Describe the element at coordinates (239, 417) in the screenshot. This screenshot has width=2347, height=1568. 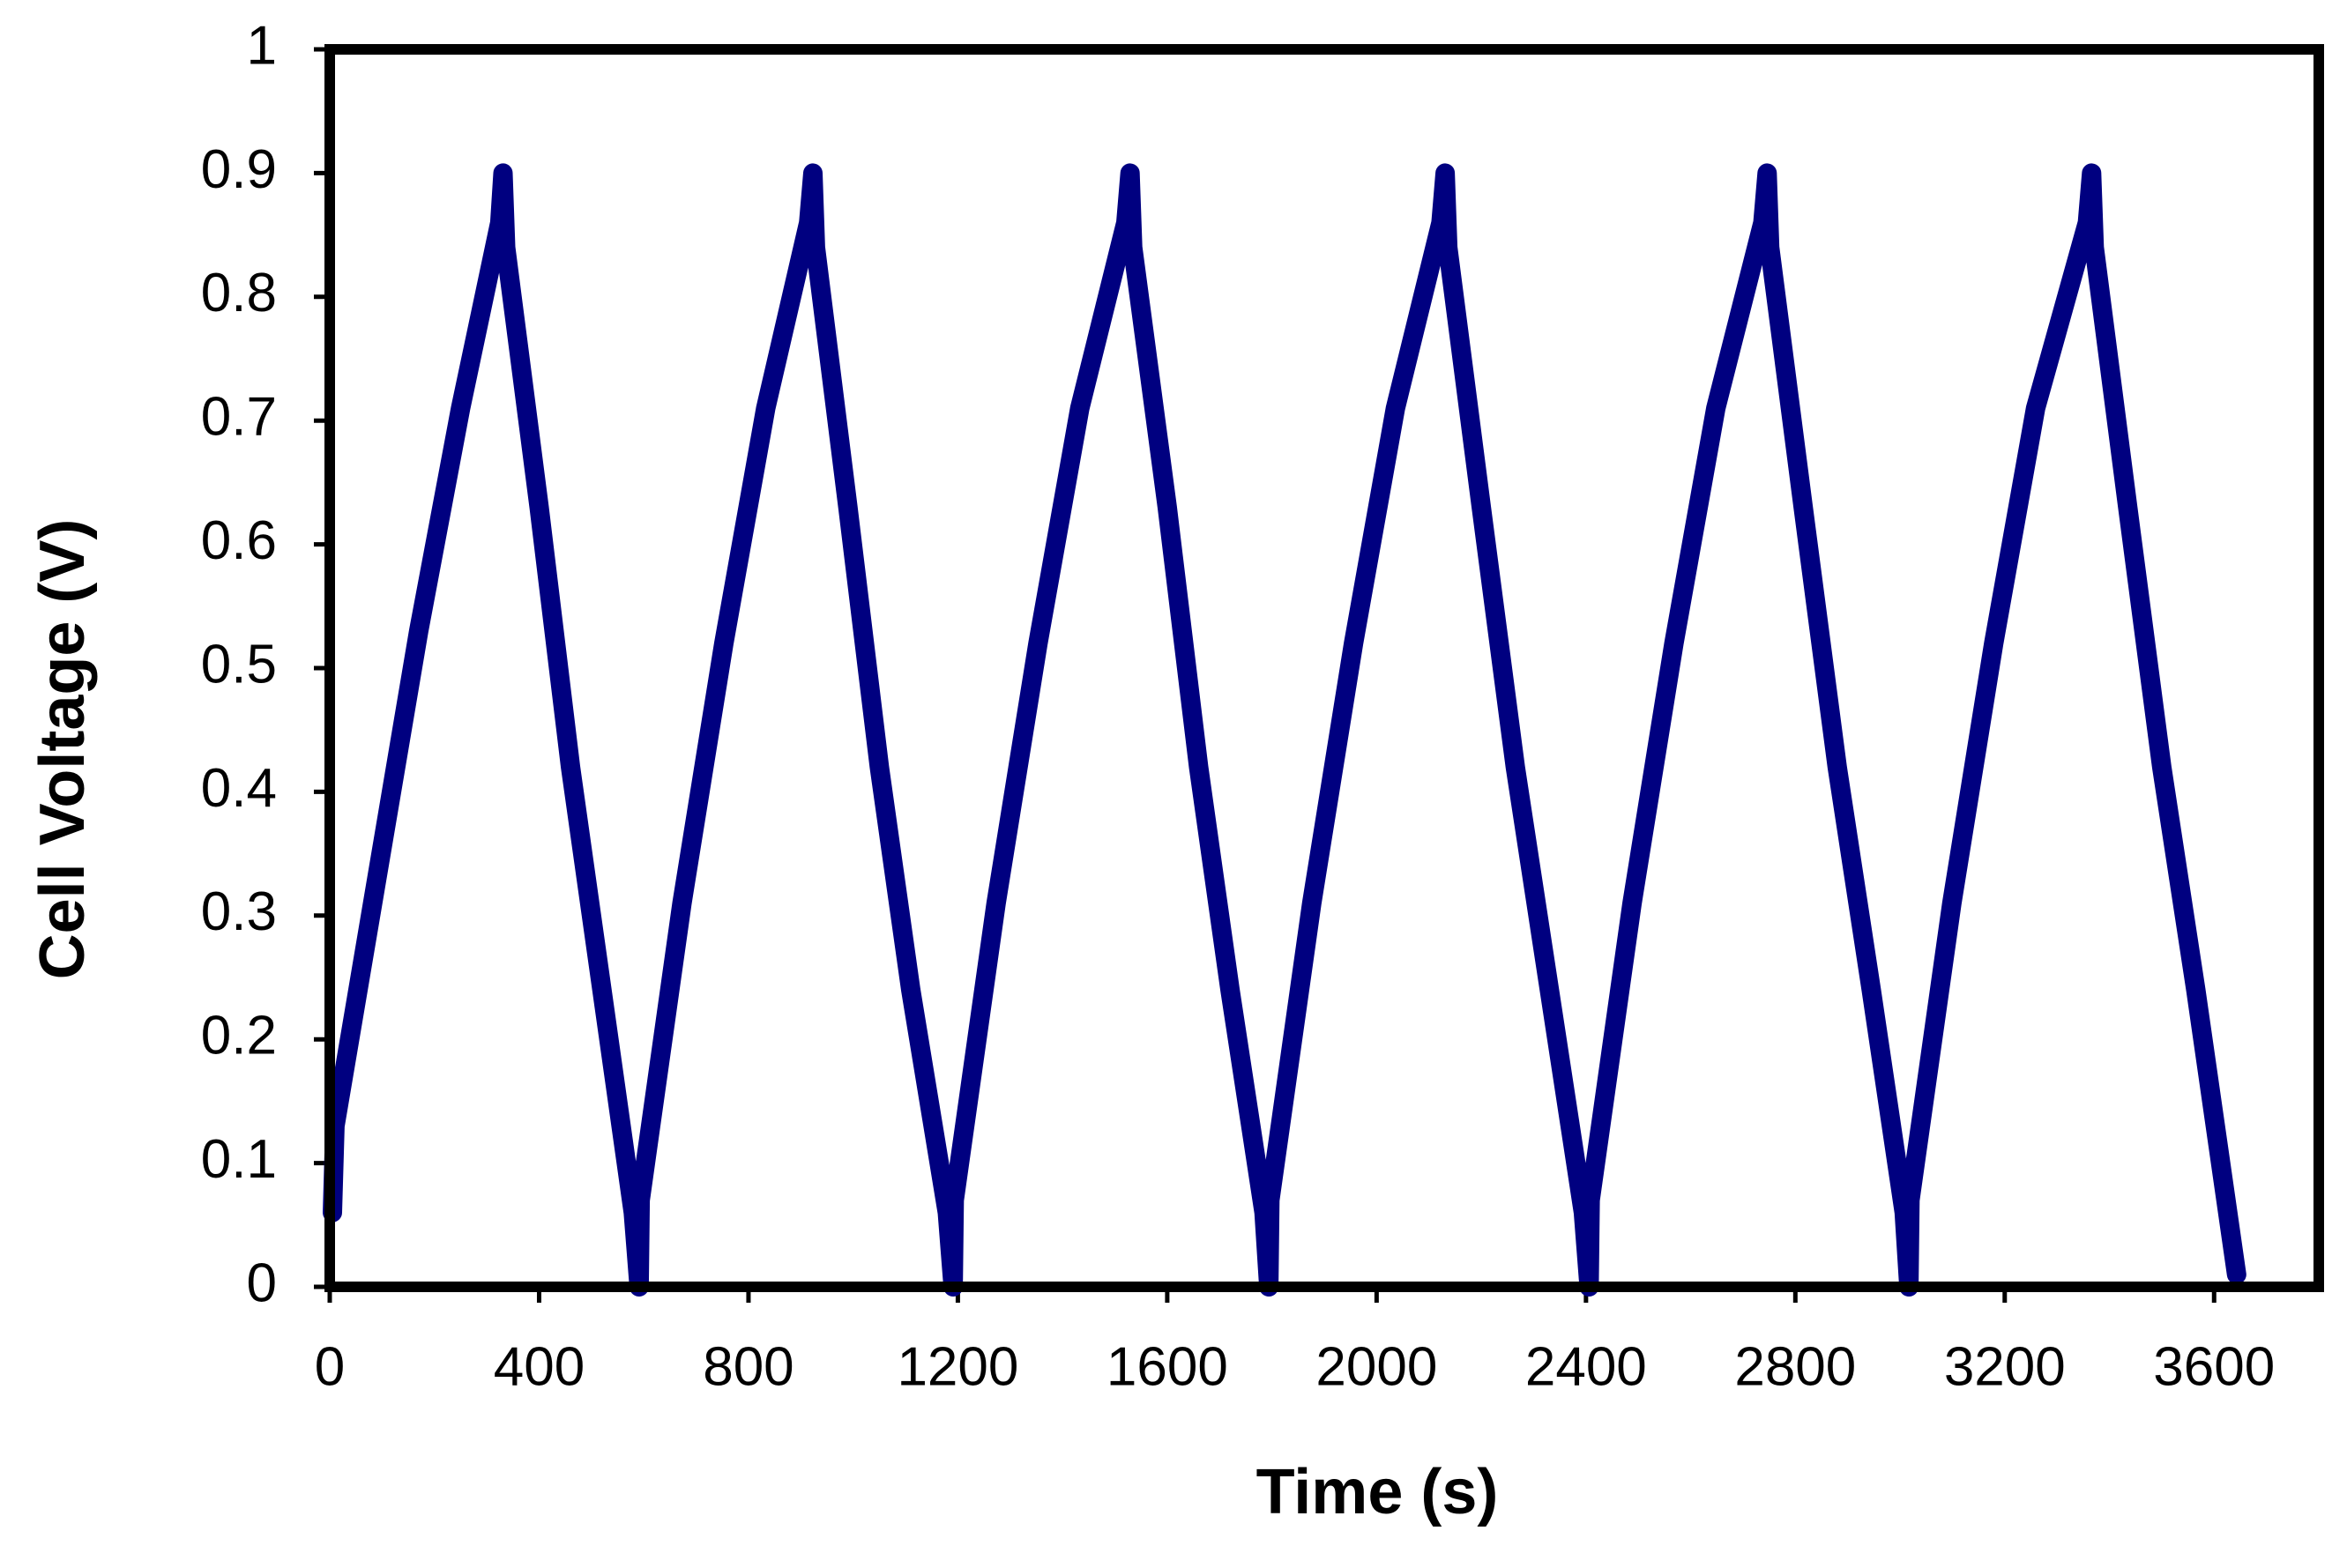
I see `y-tick-label: 0.7` at that location.